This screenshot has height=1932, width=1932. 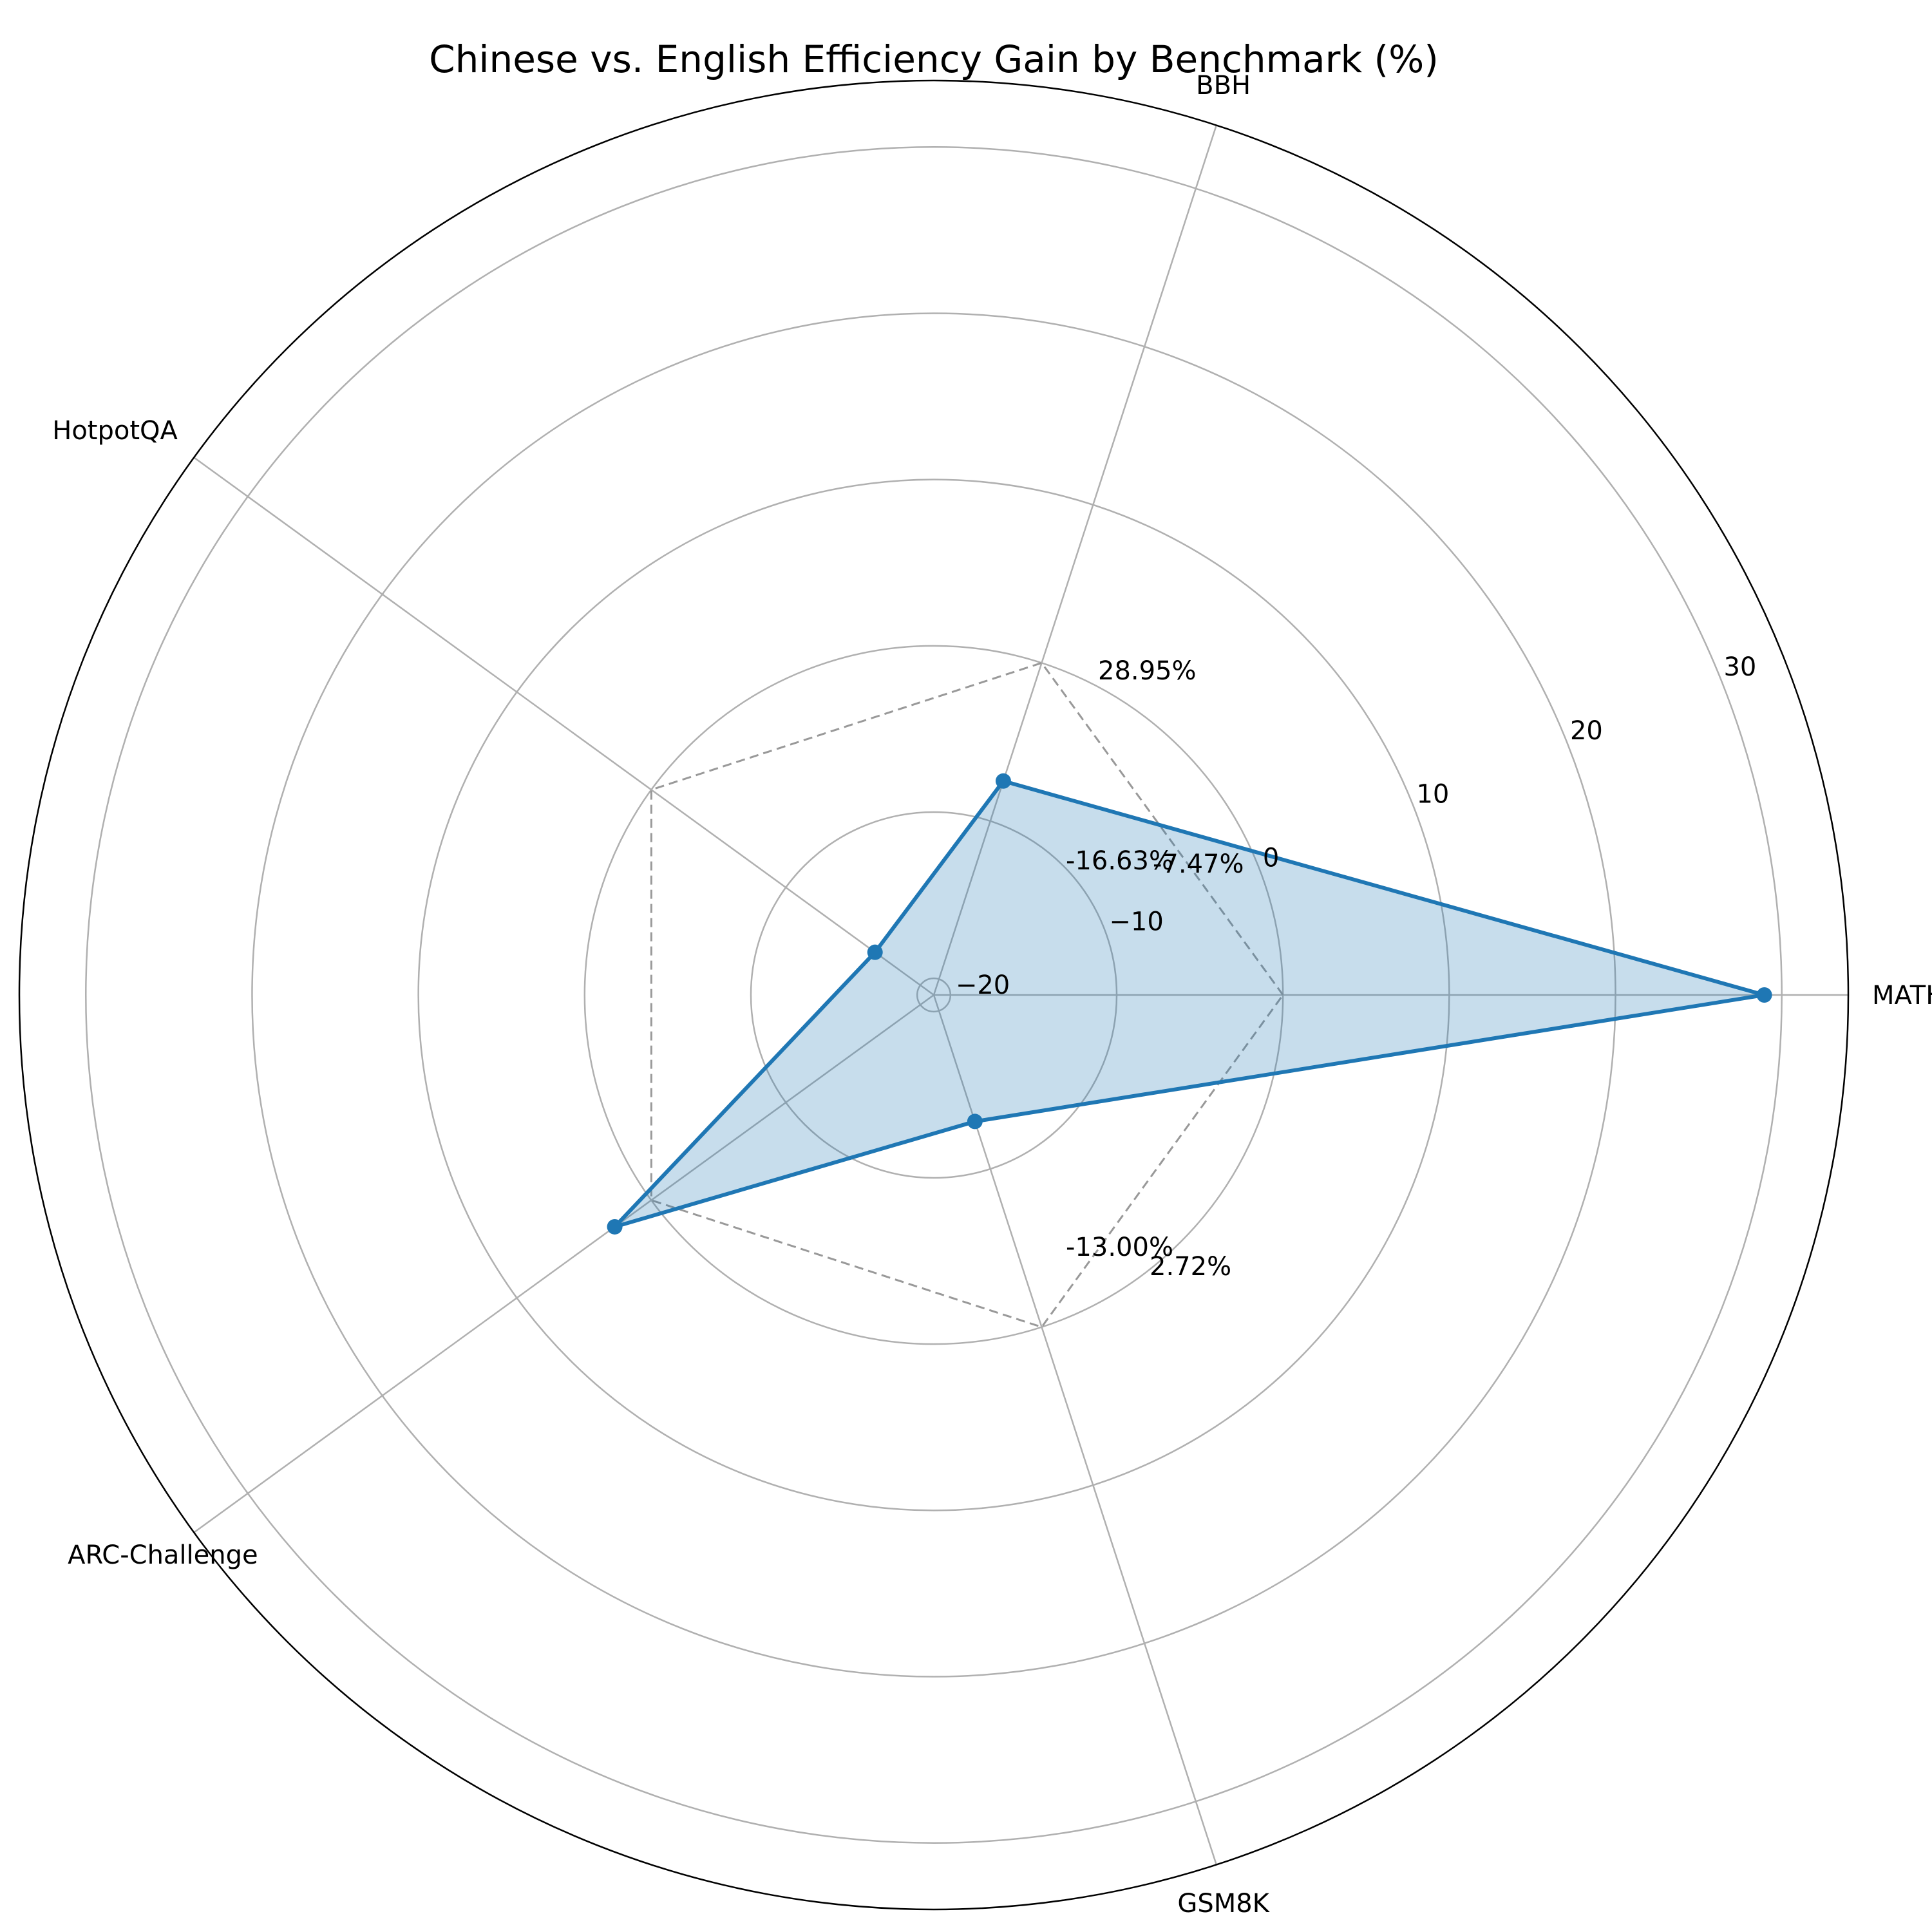 What do you see at coordinates (1764, 995) in the screenshot?
I see `data-point-math` at bounding box center [1764, 995].